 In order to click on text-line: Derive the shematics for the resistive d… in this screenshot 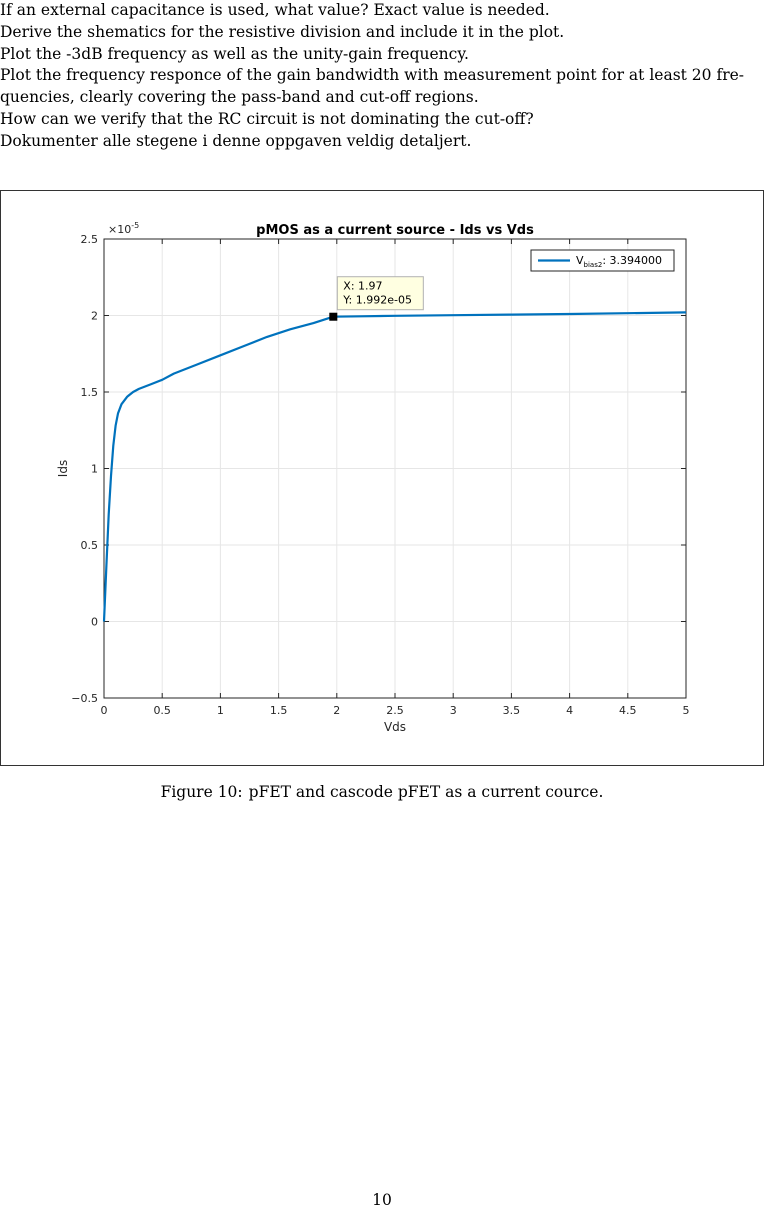, I will do `click(282, 31)`.